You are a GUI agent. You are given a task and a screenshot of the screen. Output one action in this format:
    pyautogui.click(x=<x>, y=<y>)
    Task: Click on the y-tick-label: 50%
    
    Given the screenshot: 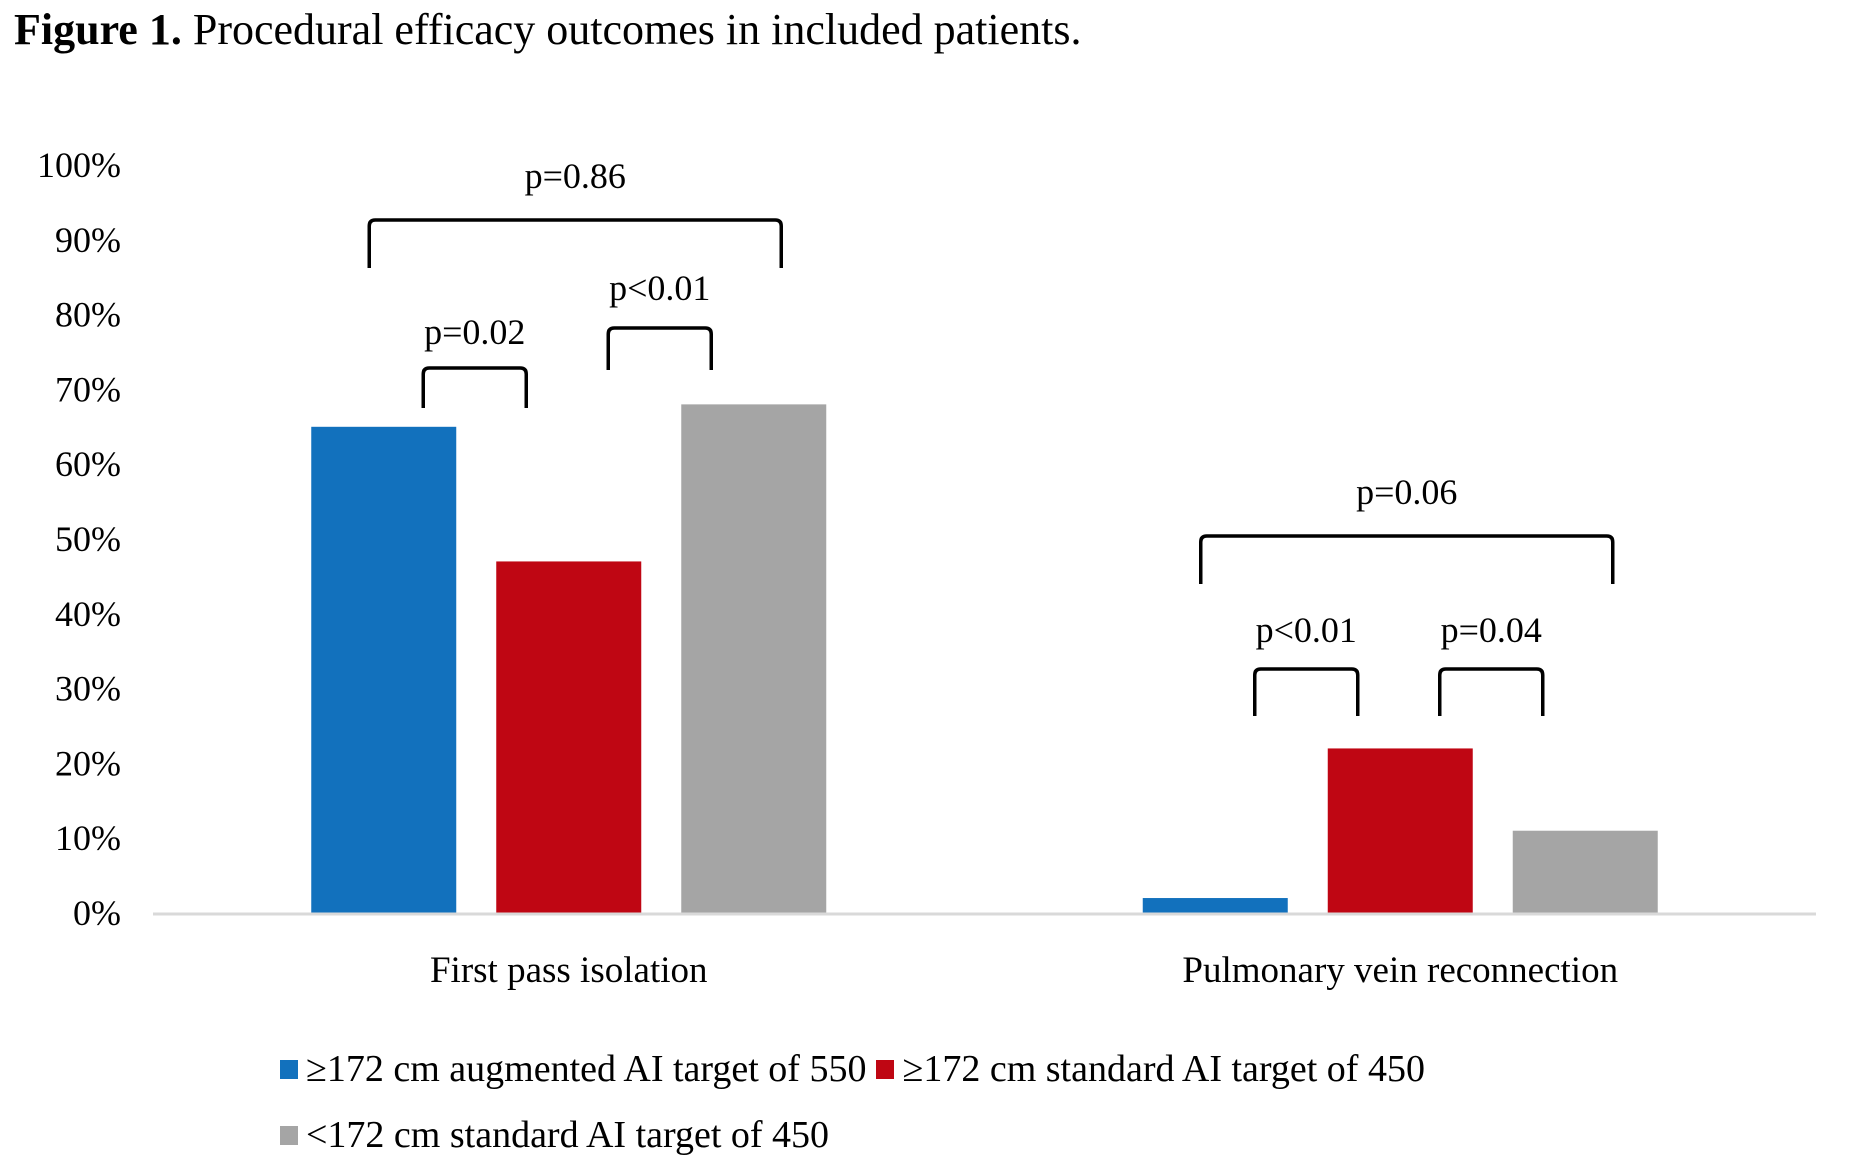 What is the action you would take?
    pyautogui.click(x=88, y=539)
    